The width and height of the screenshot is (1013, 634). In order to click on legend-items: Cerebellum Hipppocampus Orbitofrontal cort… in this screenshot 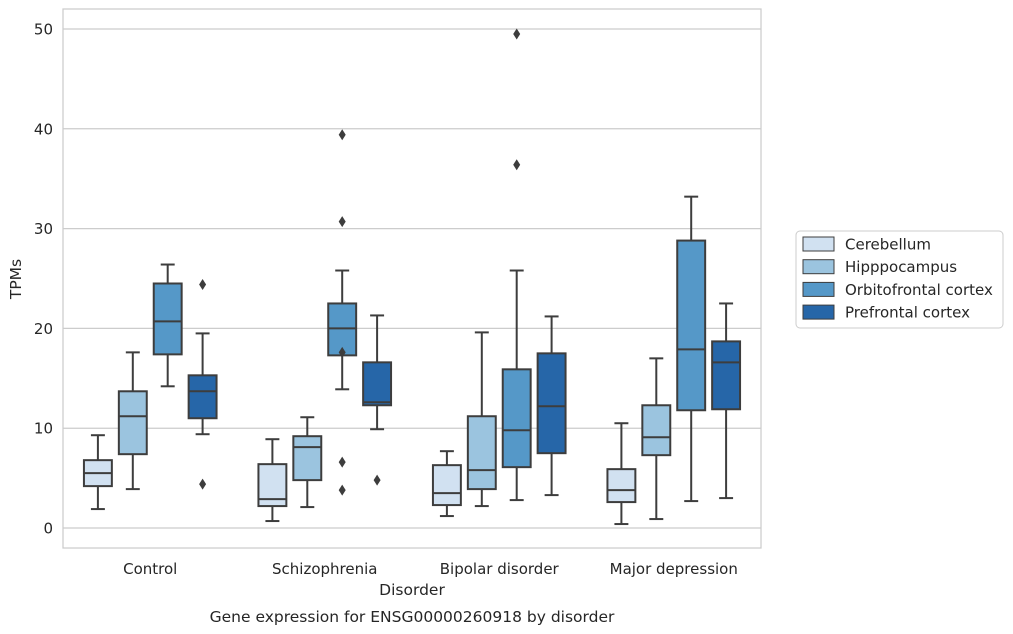, I will do `click(897, 279)`.